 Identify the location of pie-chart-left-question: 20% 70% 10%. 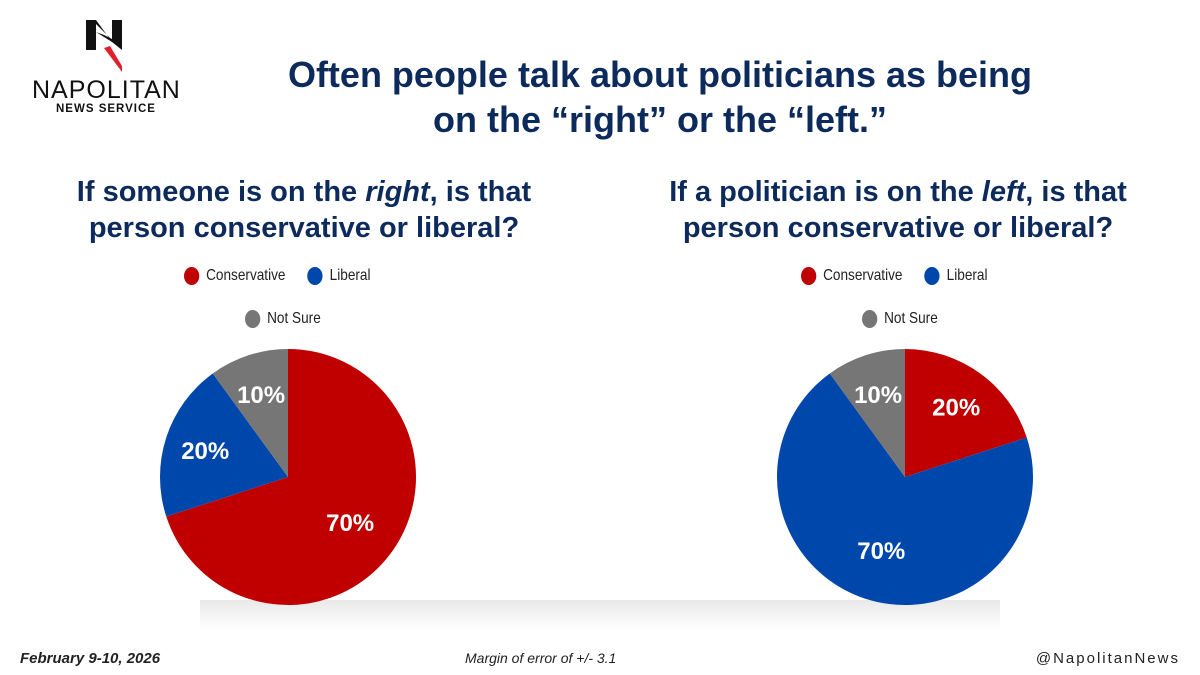
(905, 477).